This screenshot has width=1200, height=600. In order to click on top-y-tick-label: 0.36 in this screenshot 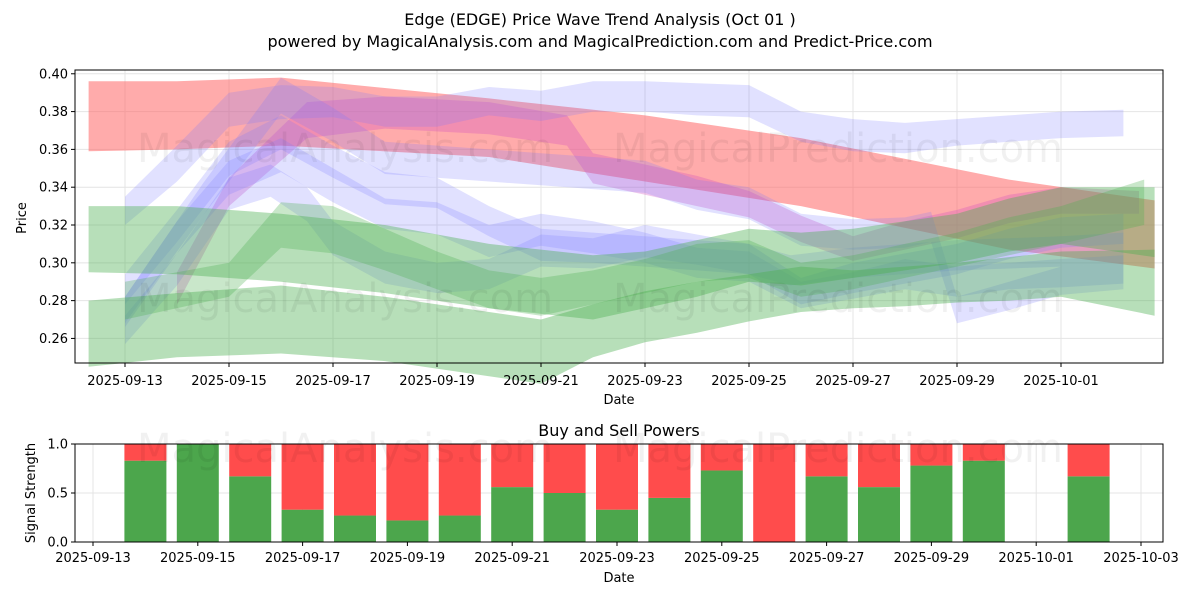, I will do `click(53, 150)`.